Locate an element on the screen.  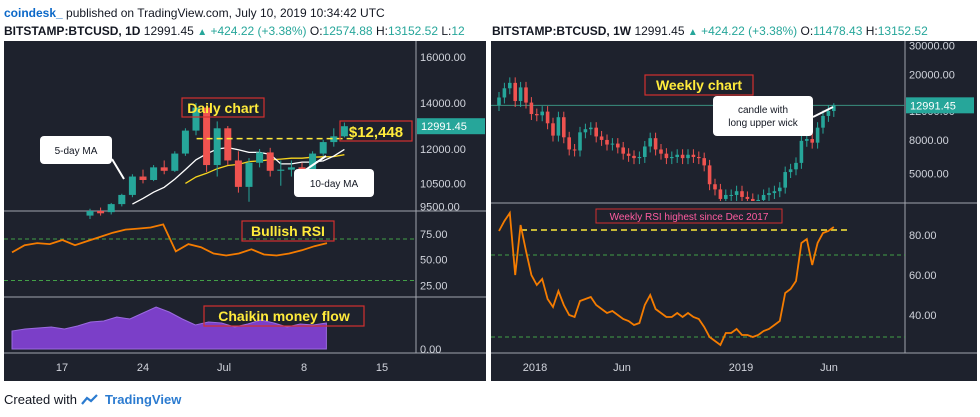
weekly-open: 11478.43 is located at coordinates (838, 31).